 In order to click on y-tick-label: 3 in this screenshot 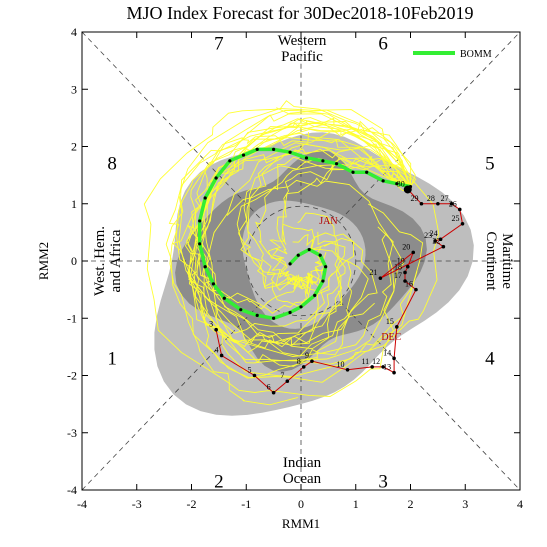, I will do `click(74, 89)`.